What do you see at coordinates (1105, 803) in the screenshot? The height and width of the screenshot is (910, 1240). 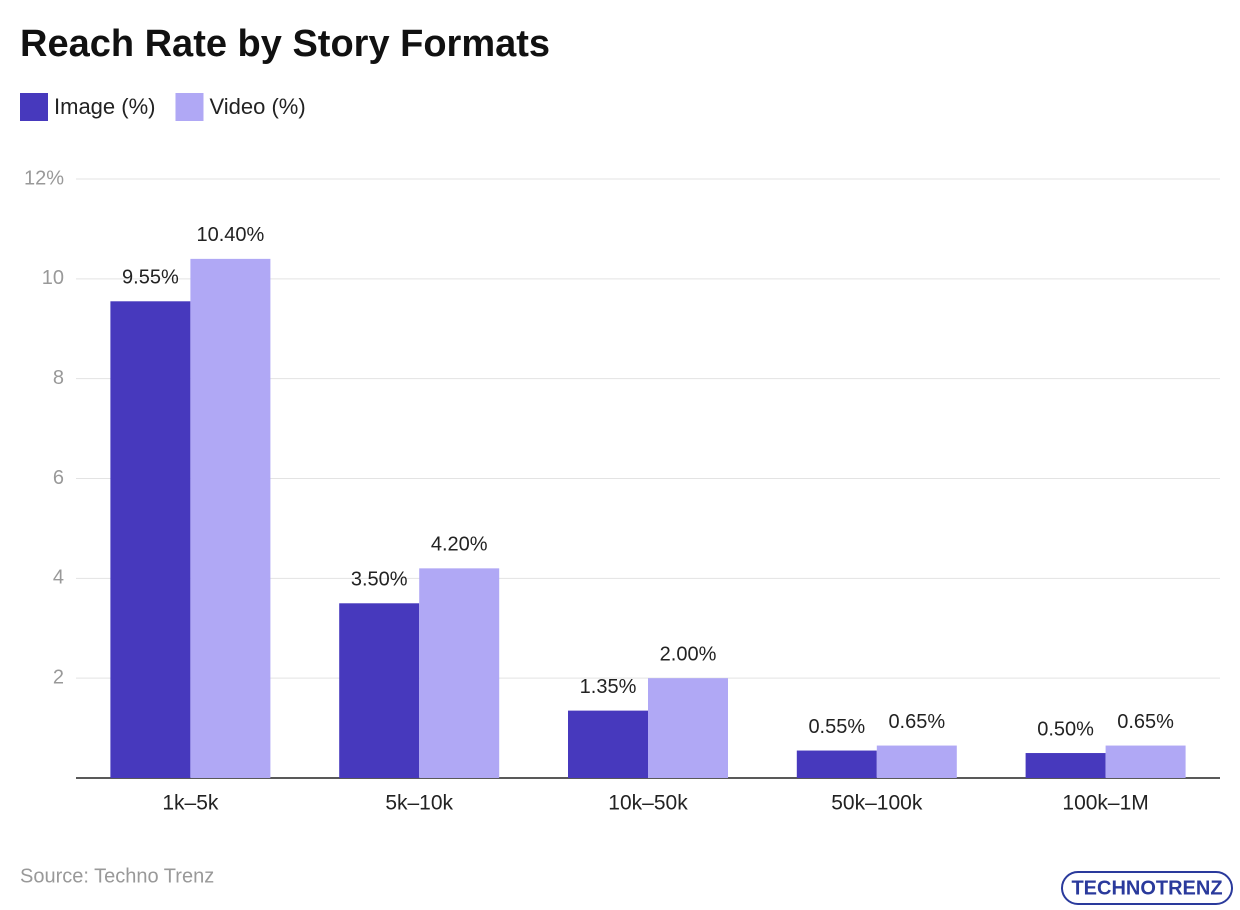 I see `x-tick-label: 100k–1M` at bounding box center [1105, 803].